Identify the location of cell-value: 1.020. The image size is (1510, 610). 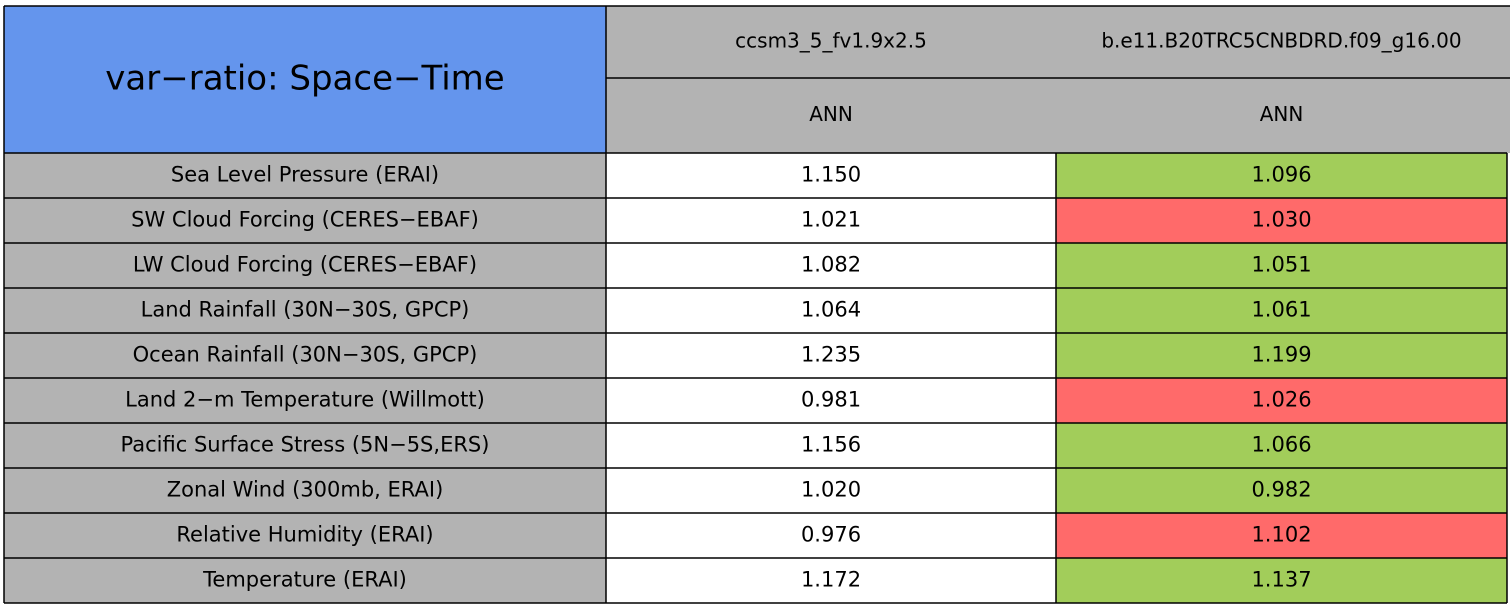
(831, 490).